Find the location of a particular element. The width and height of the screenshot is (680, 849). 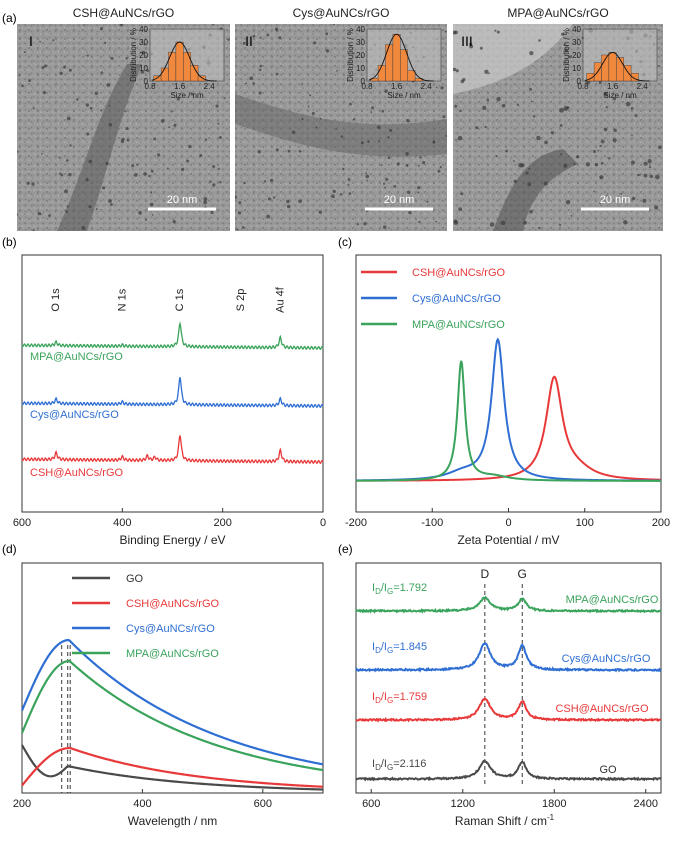

panel-label-b: (b) is located at coordinates (9, 242).